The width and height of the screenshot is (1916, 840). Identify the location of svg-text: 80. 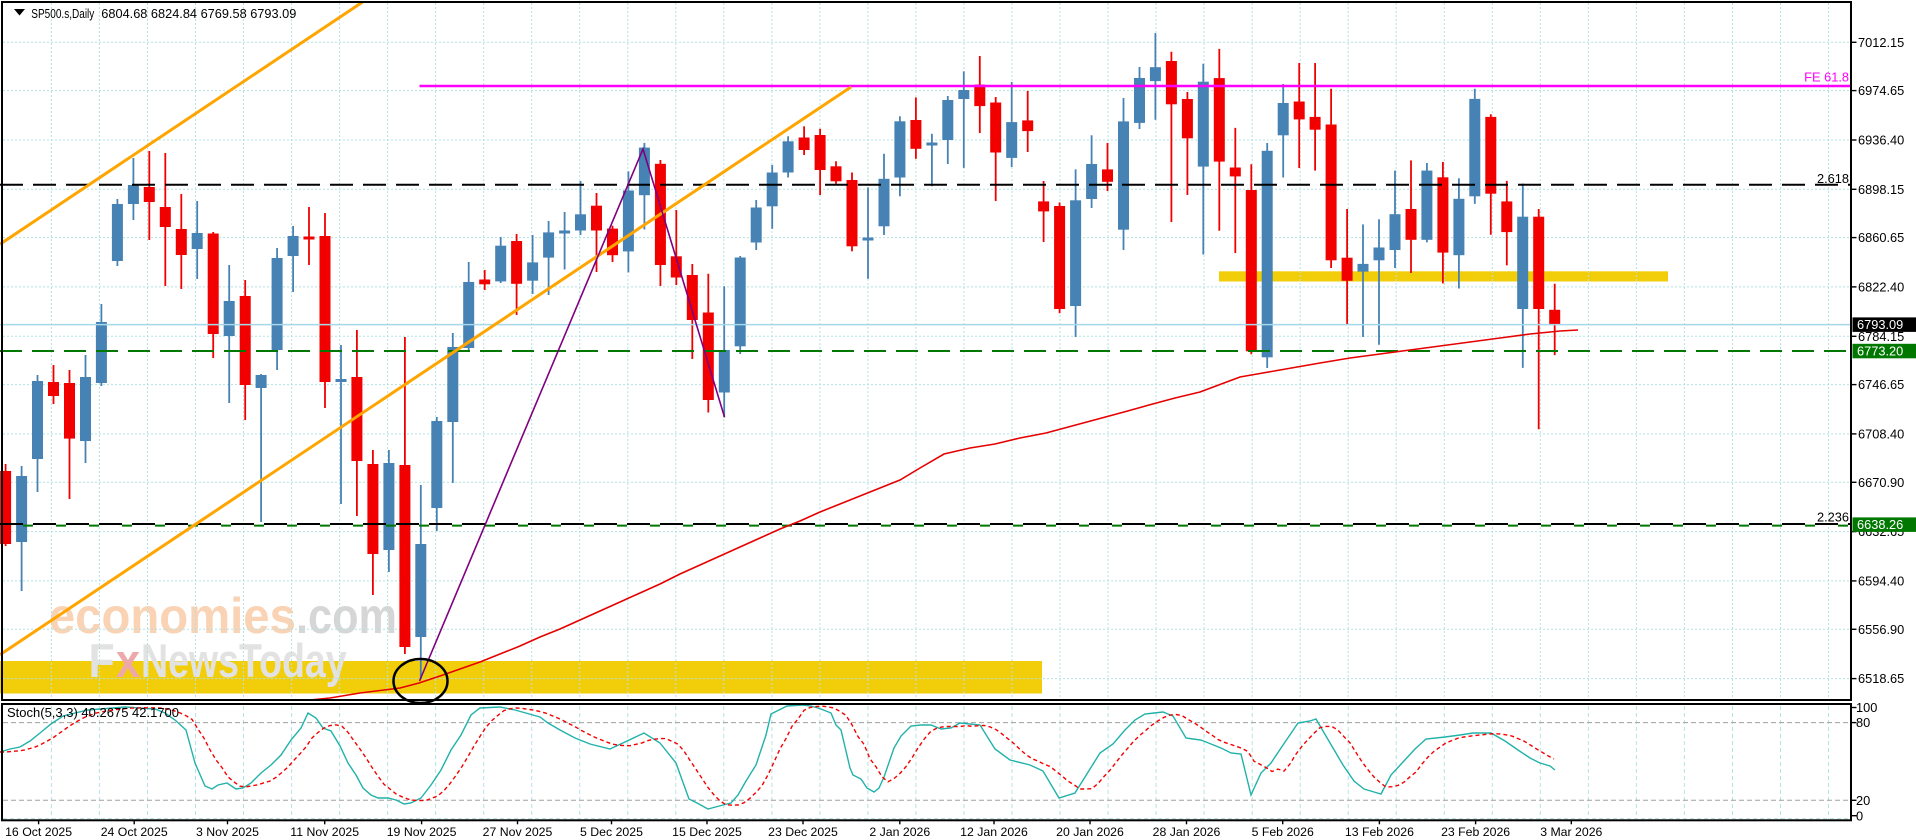
(1863, 722).